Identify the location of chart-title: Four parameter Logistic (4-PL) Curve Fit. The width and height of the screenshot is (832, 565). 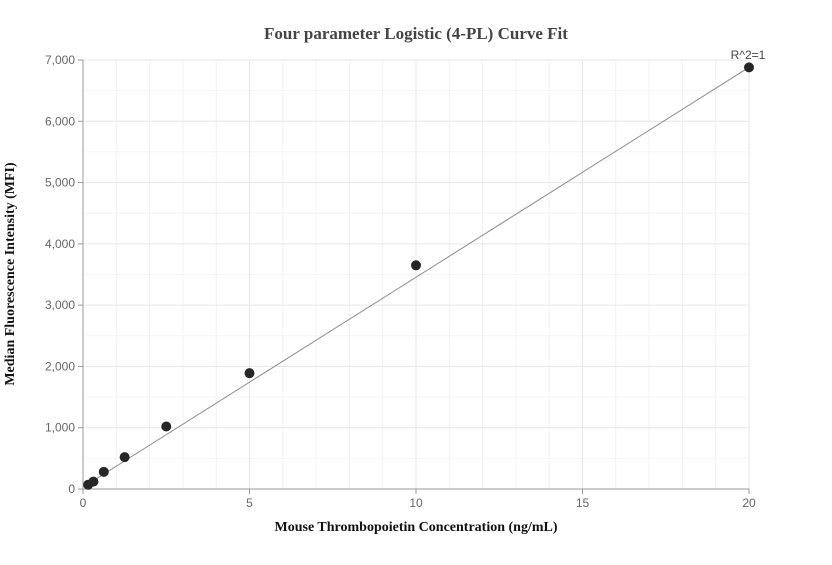
(416, 33).